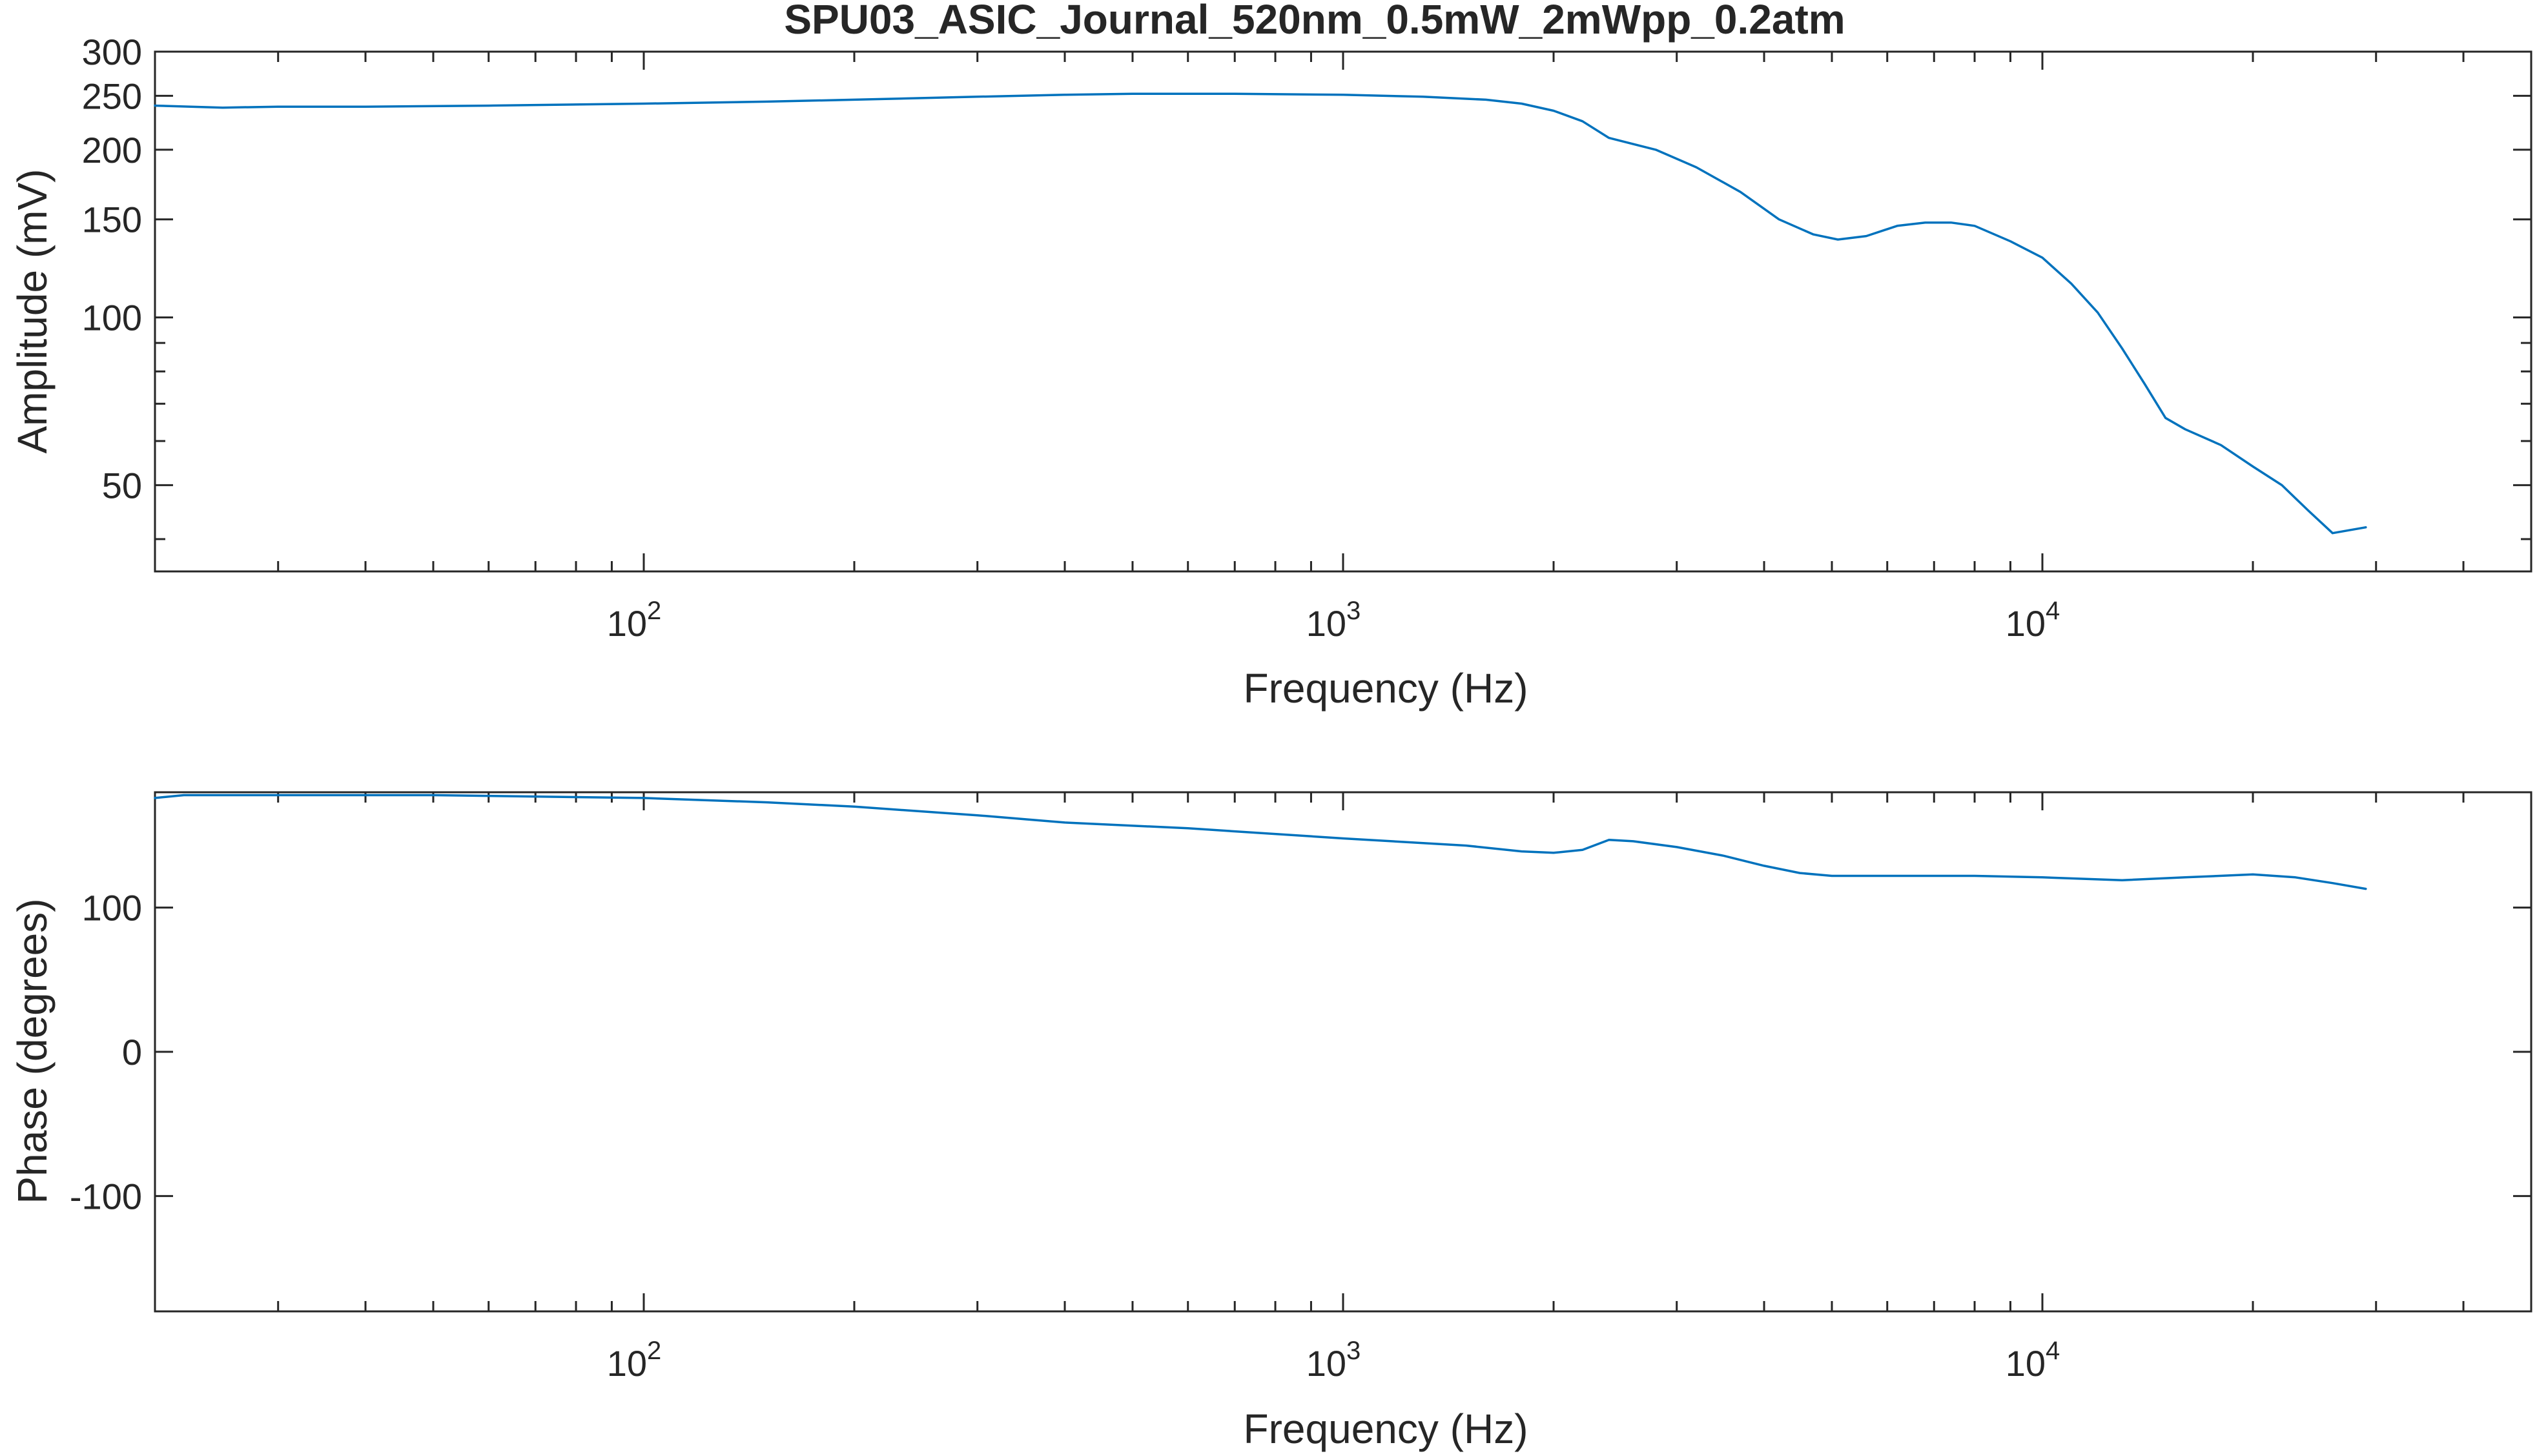 The width and height of the screenshot is (2537, 1456). What do you see at coordinates (112, 150) in the screenshot?
I see `amplitude-y-tick-label: 200` at bounding box center [112, 150].